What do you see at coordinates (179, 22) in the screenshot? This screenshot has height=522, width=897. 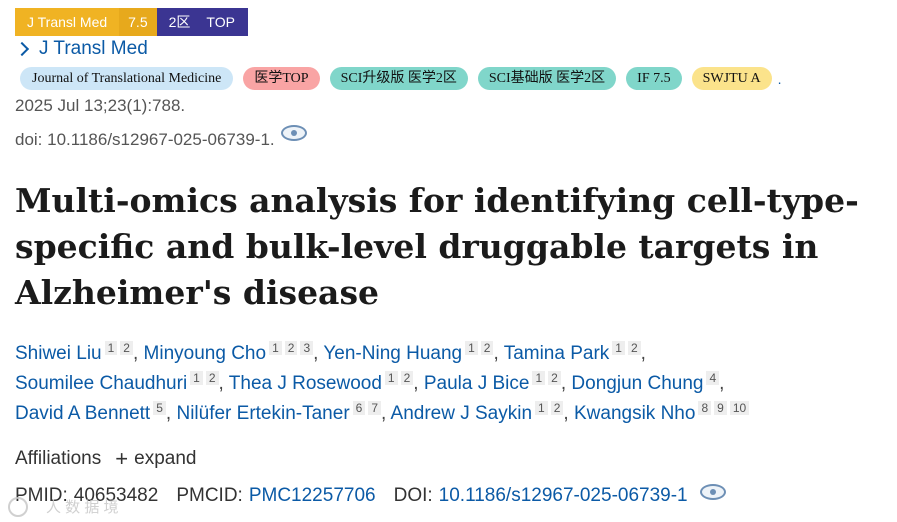 I see `zone-badge: 2区` at bounding box center [179, 22].